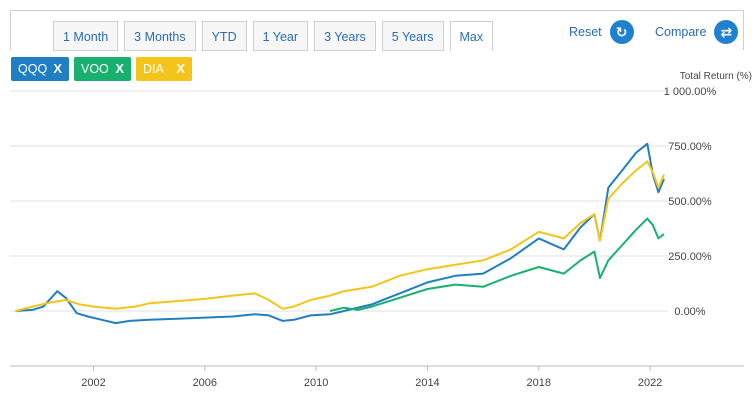 The width and height of the screenshot is (756, 402). I want to click on tab-5-years: 5 Years, so click(412, 36).